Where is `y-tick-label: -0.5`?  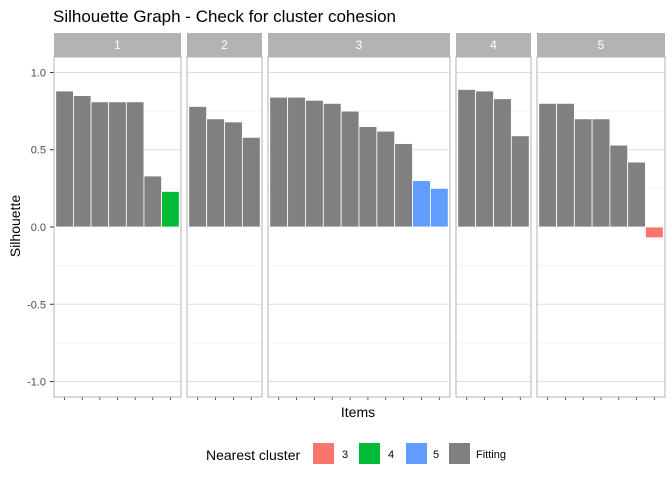 y-tick-label: -0.5 is located at coordinates (36, 305).